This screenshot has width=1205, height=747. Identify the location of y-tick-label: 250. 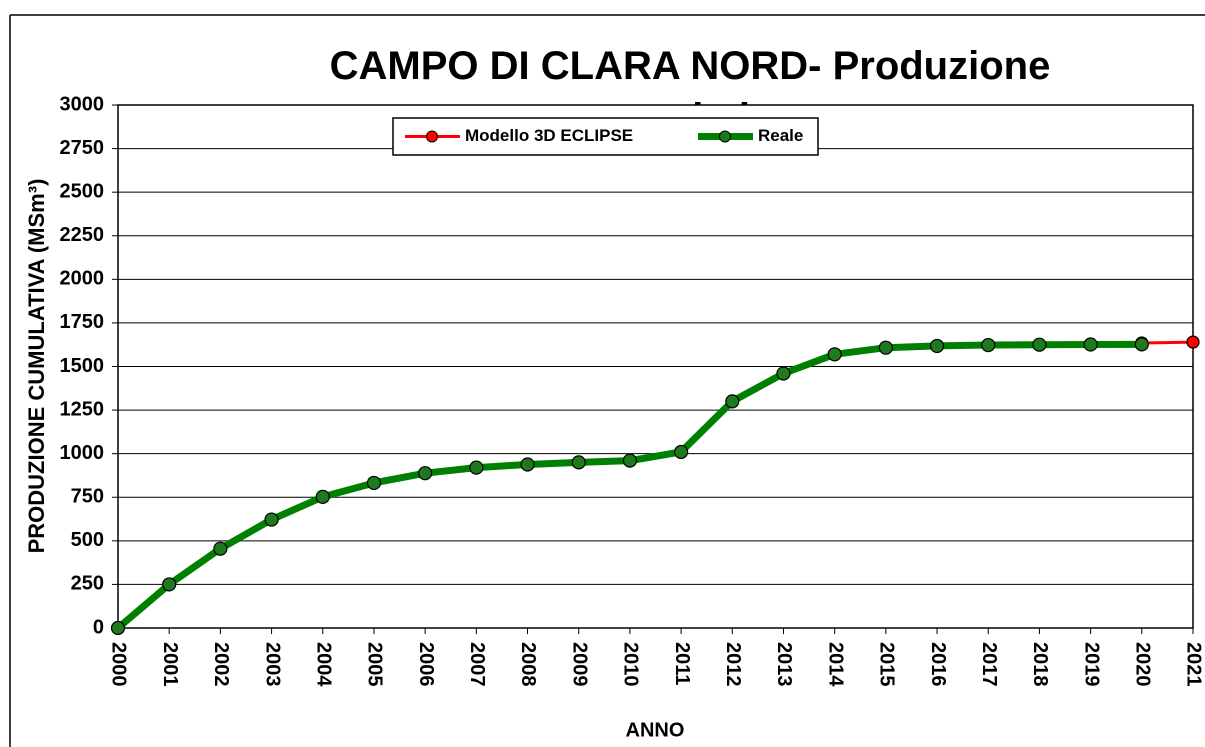
(87, 584).